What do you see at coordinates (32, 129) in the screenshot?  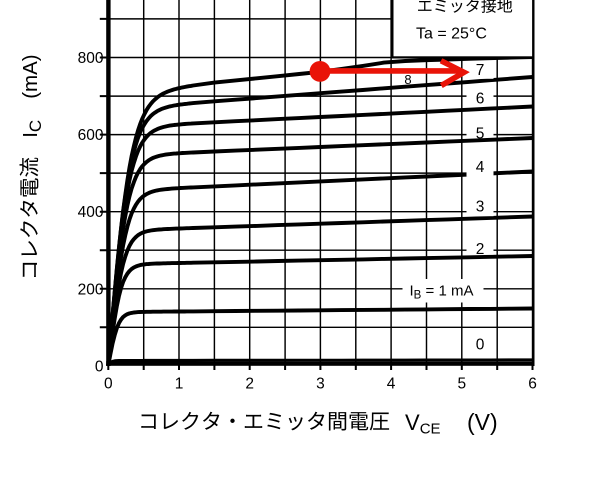 I see `svg-text: IC` at bounding box center [32, 129].